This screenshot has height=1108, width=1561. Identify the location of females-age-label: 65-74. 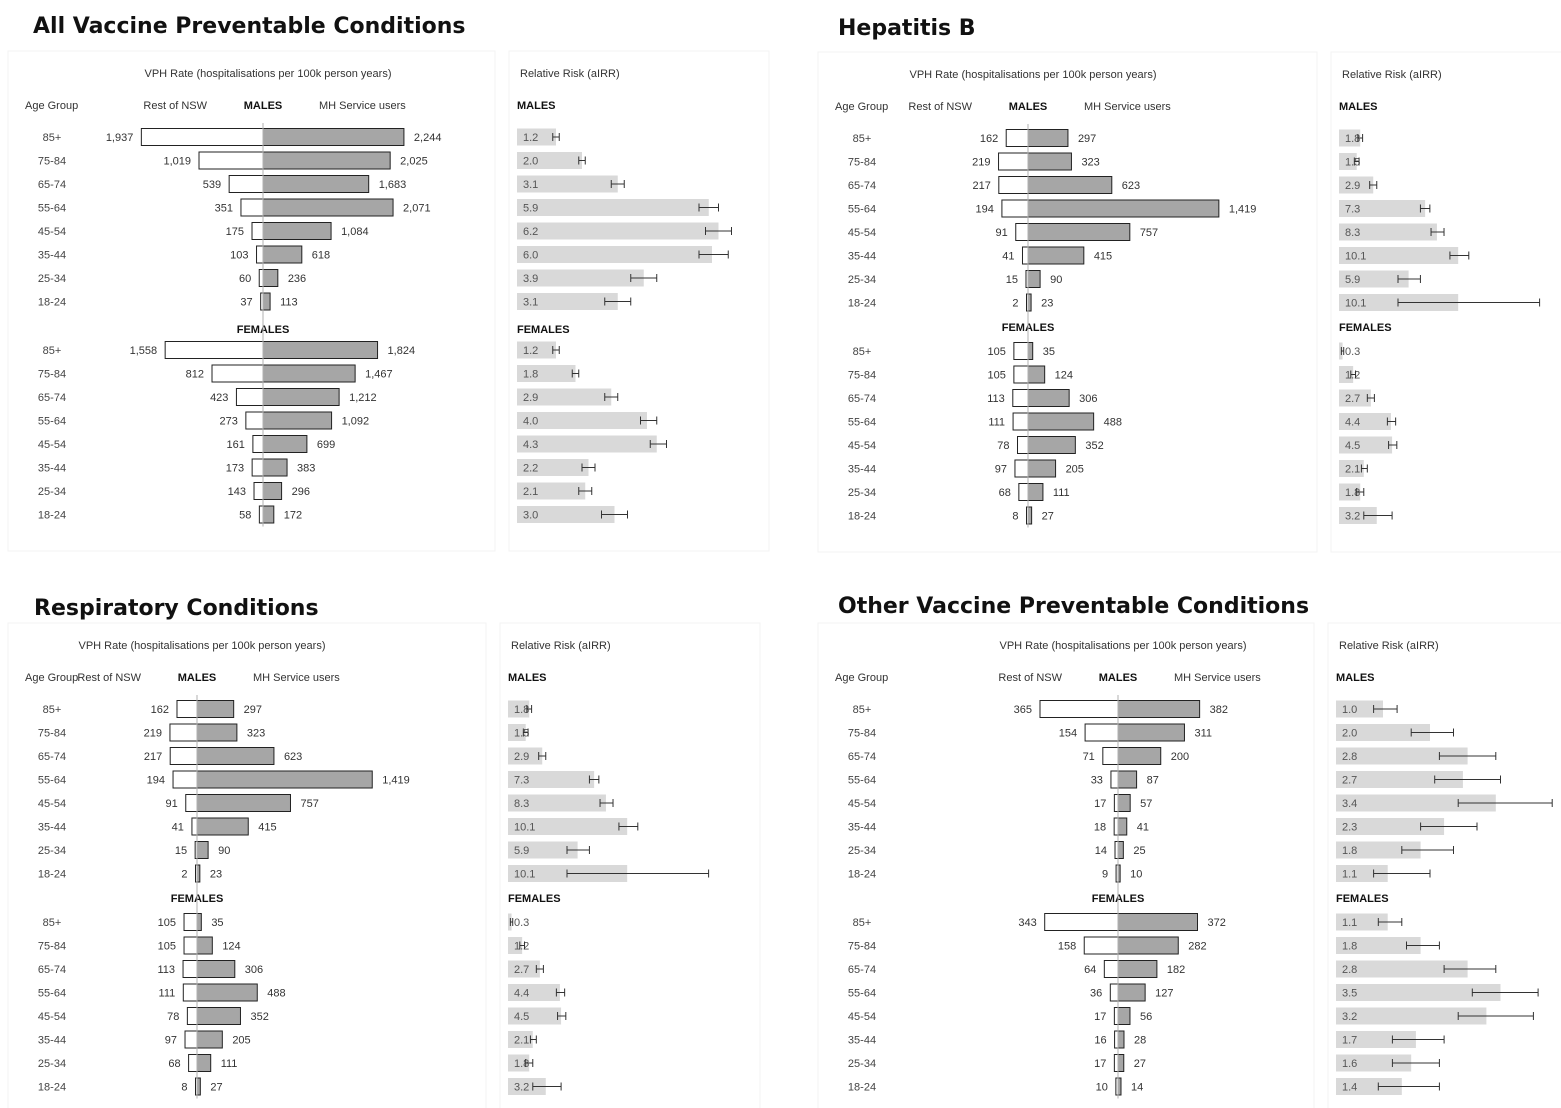
(52, 398).